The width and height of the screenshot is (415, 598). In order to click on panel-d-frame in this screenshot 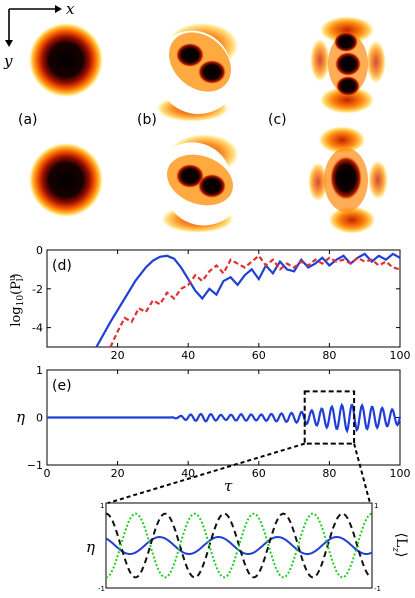, I will do `click(223, 298)`.